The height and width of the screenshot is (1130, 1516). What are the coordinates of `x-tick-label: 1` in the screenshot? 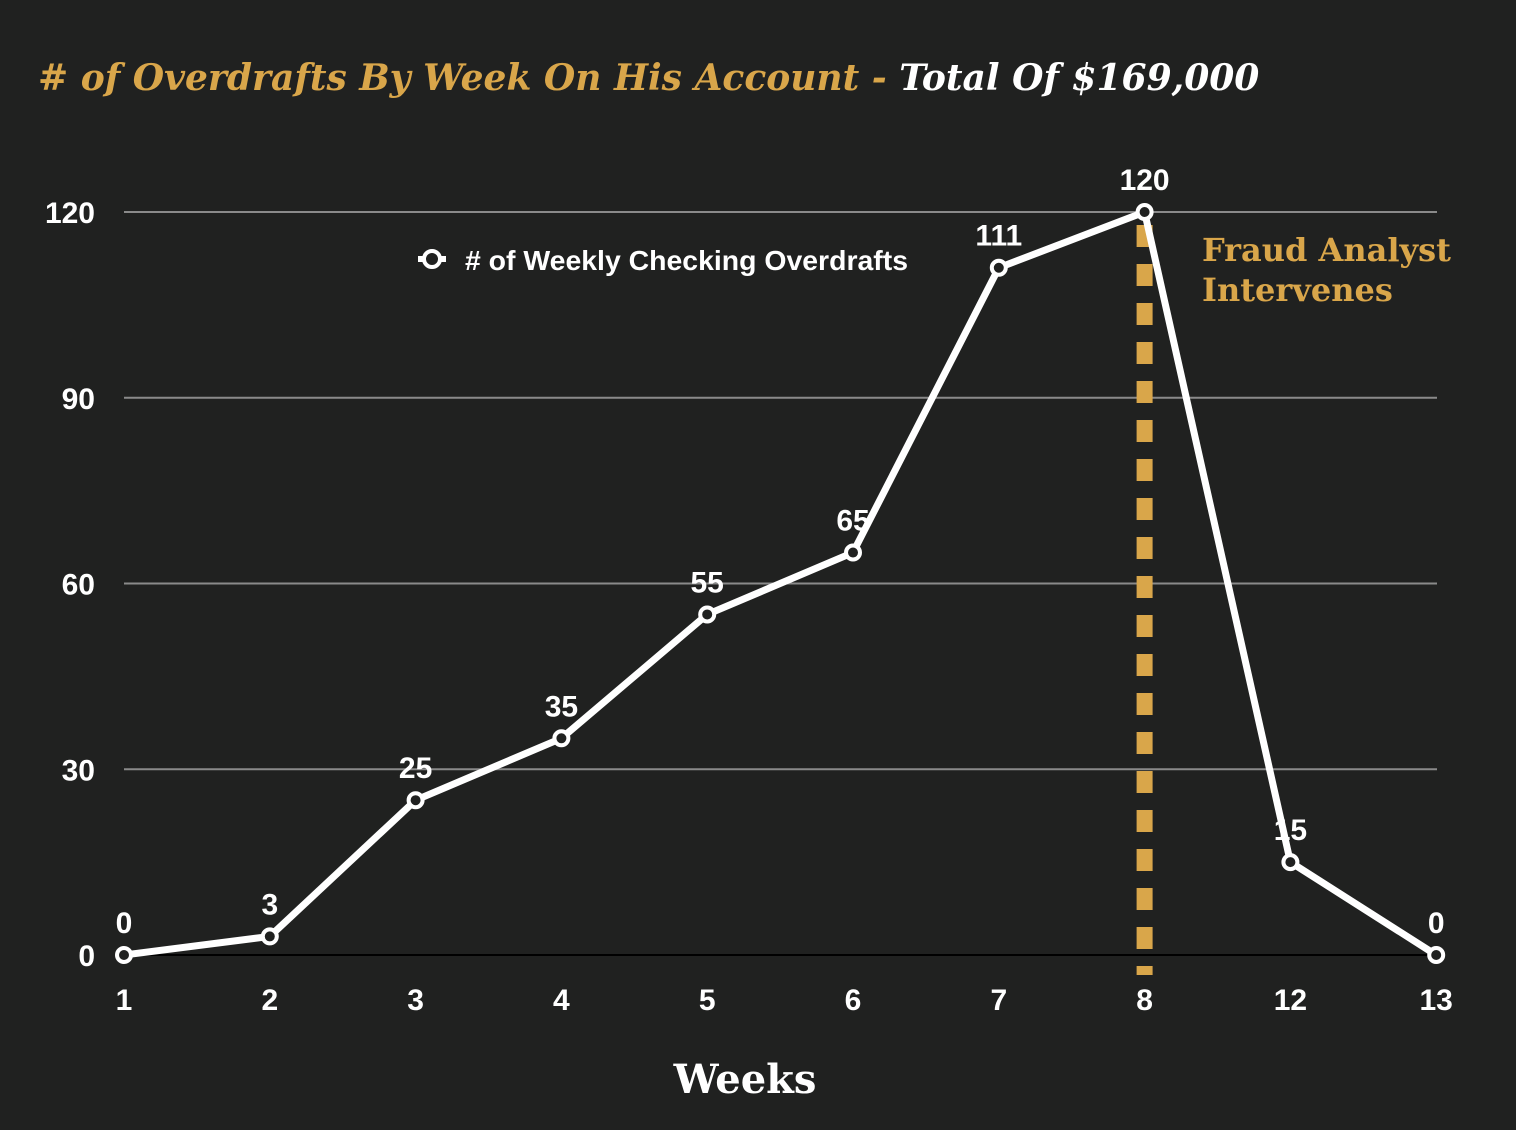 It's located at (124, 1000).